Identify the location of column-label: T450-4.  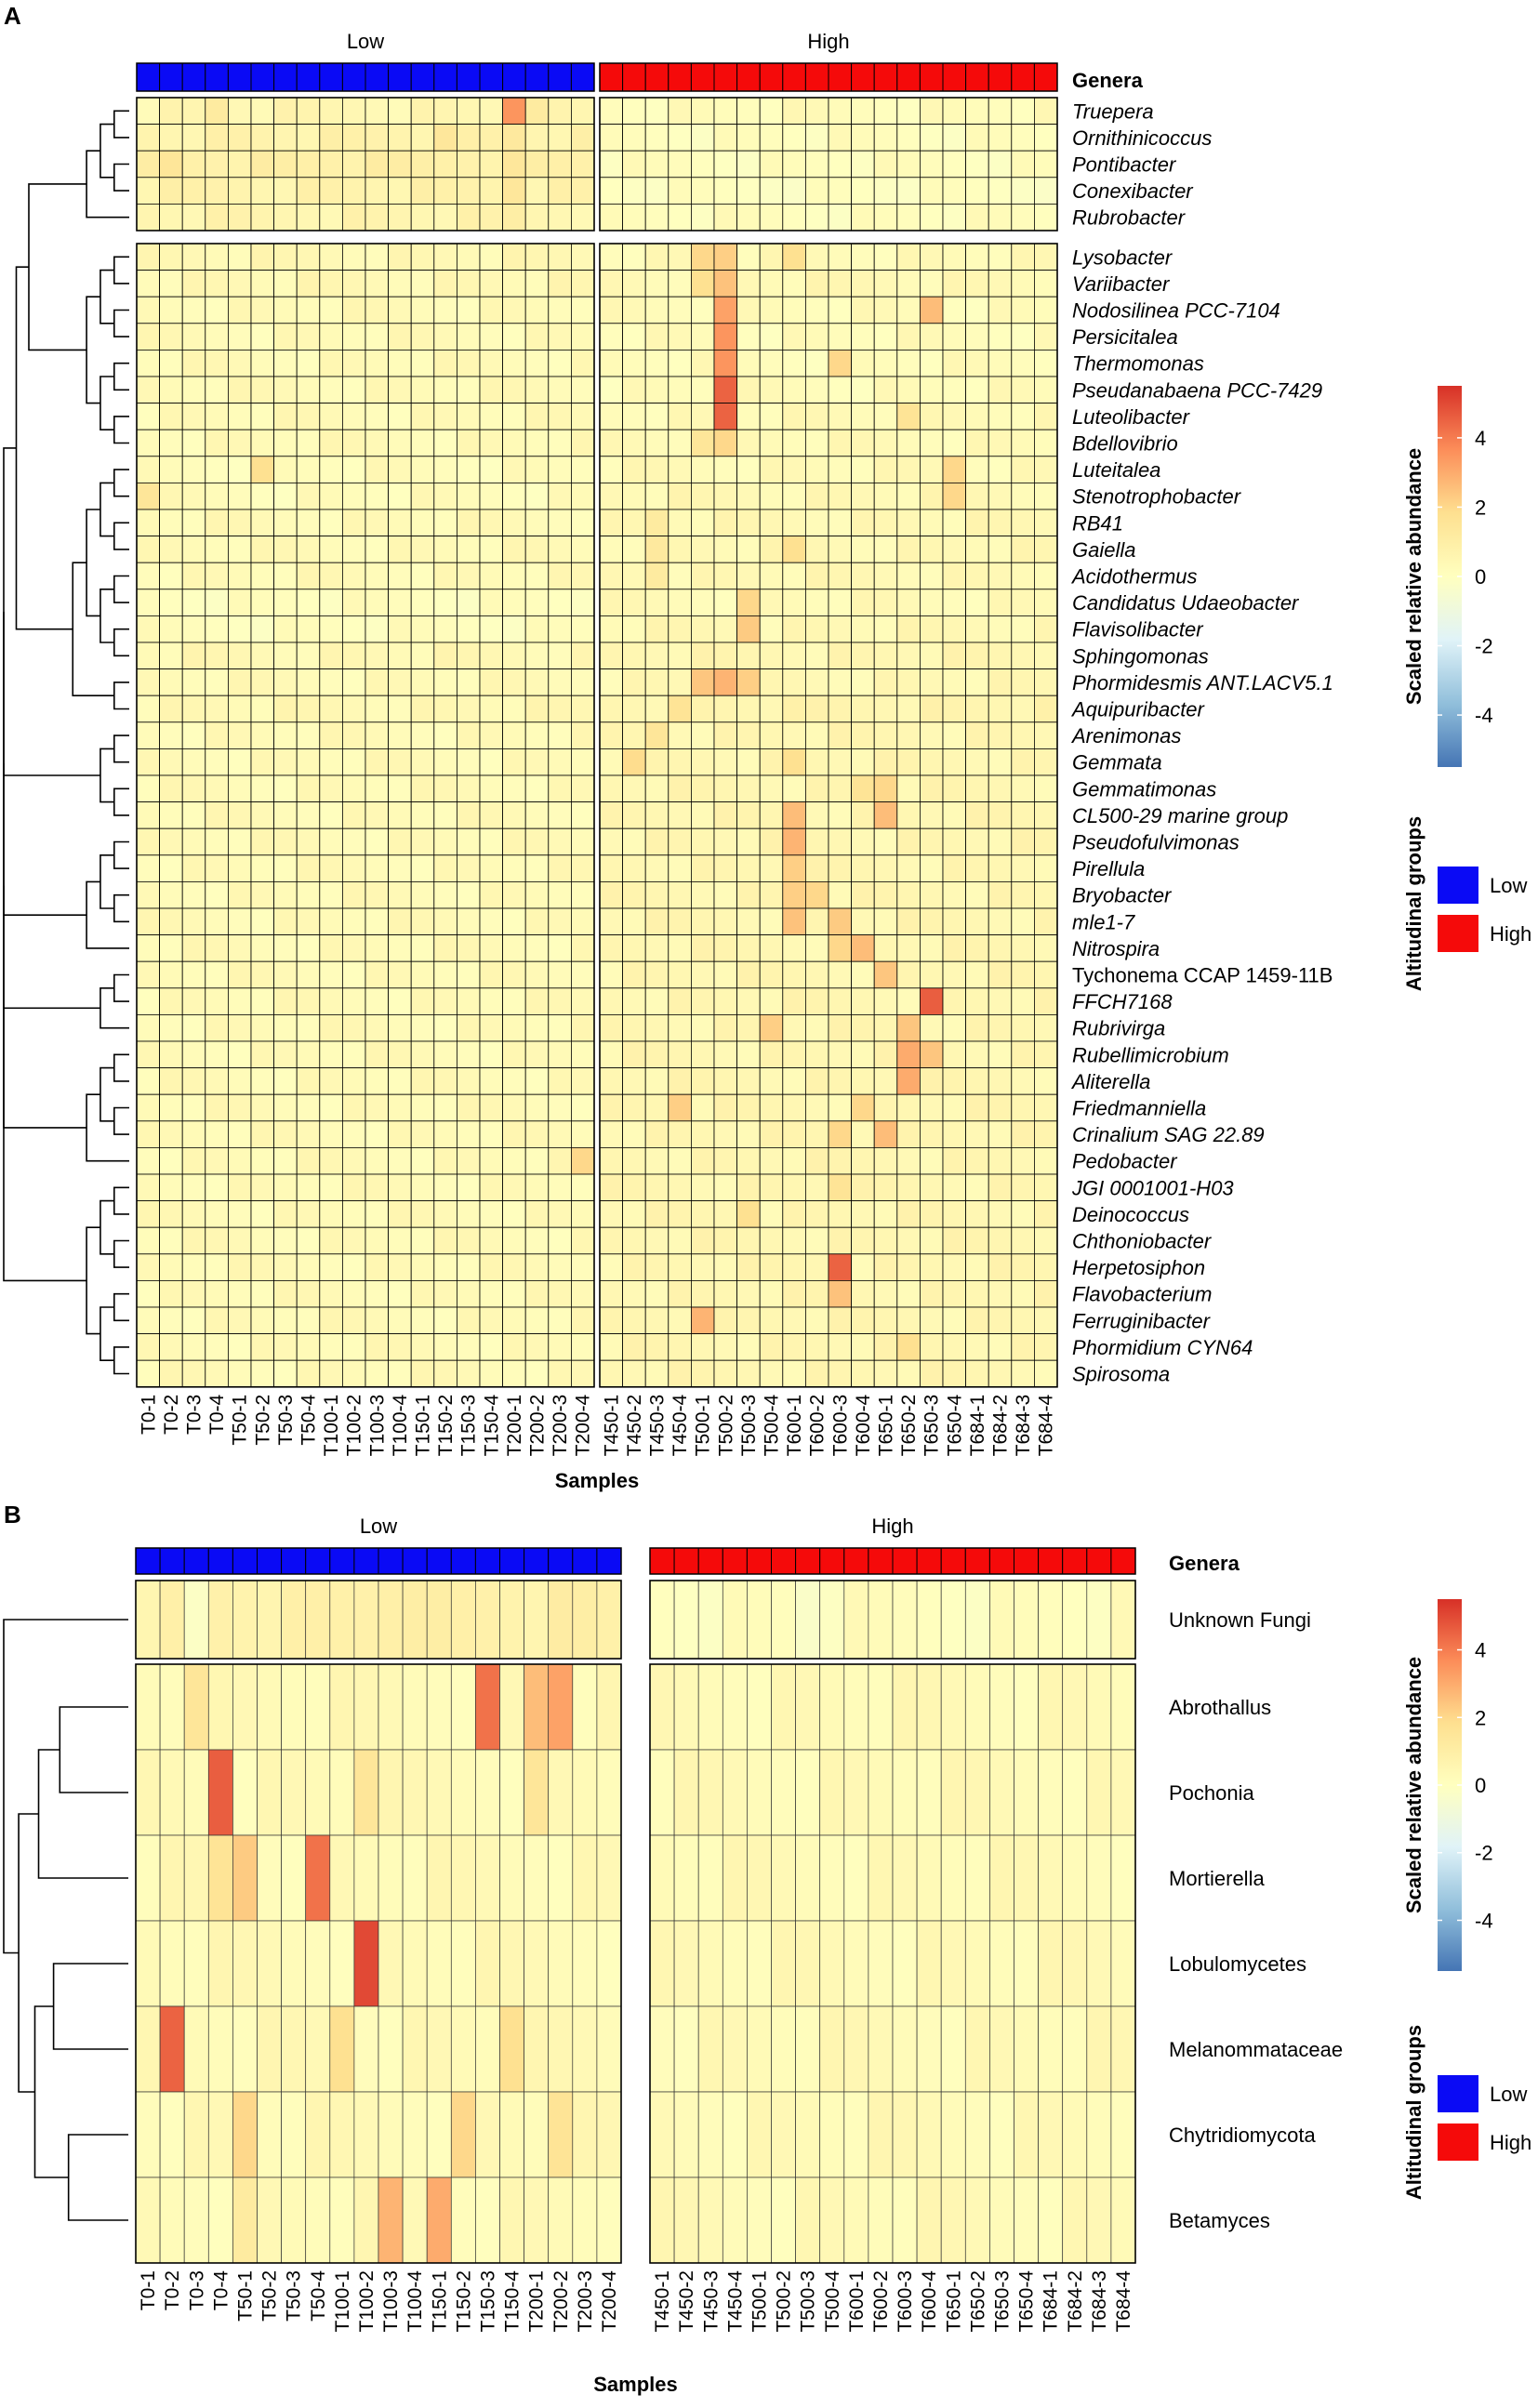
(680, 1425).